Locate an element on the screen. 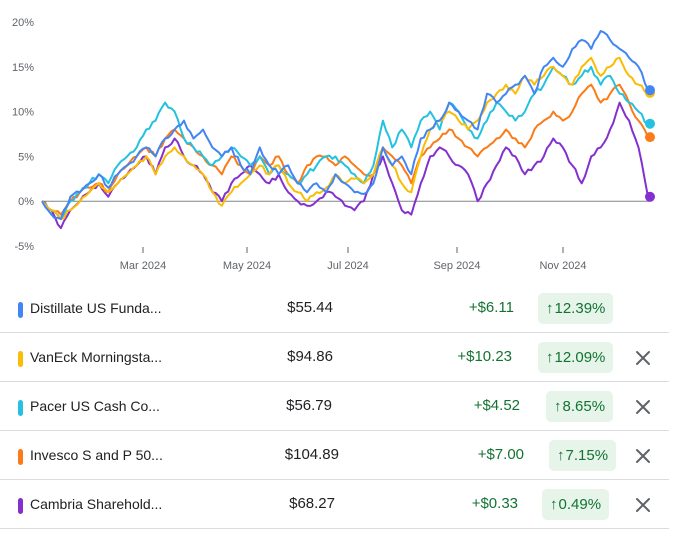  holding-price: $68.27 is located at coordinates (312, 503).